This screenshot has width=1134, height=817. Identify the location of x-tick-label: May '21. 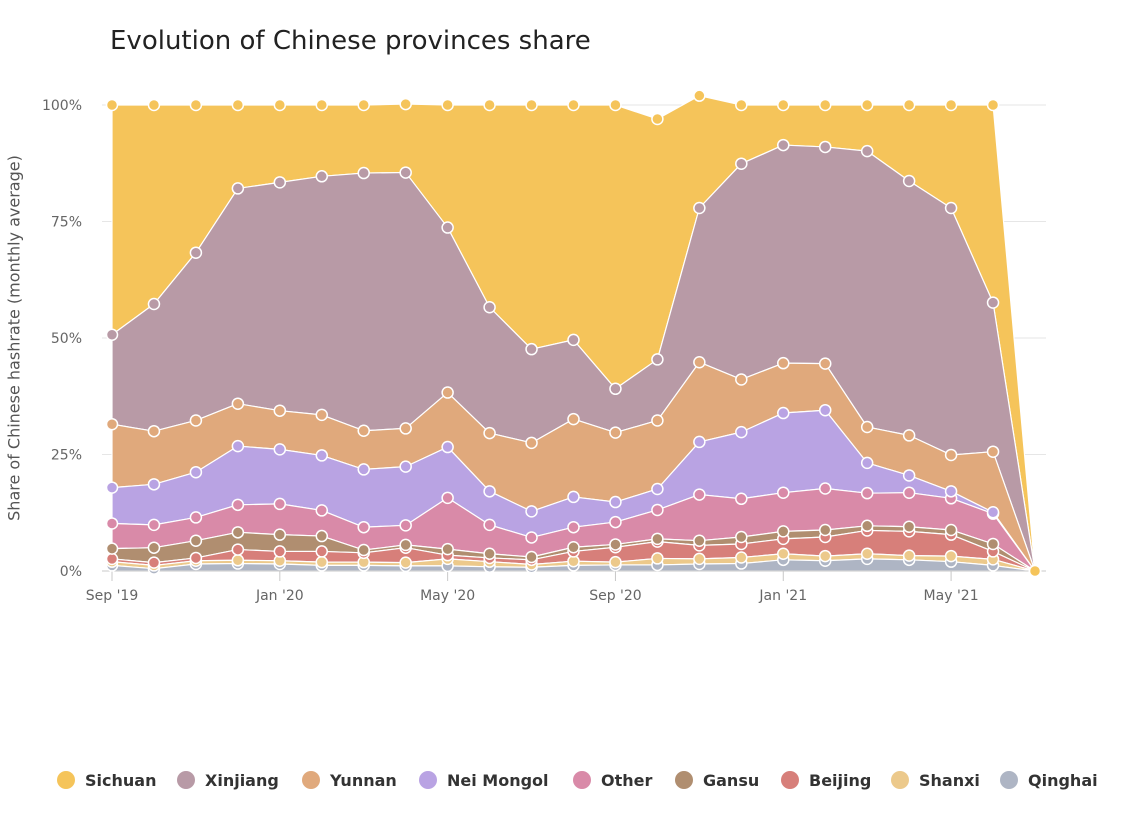
(951, 596).